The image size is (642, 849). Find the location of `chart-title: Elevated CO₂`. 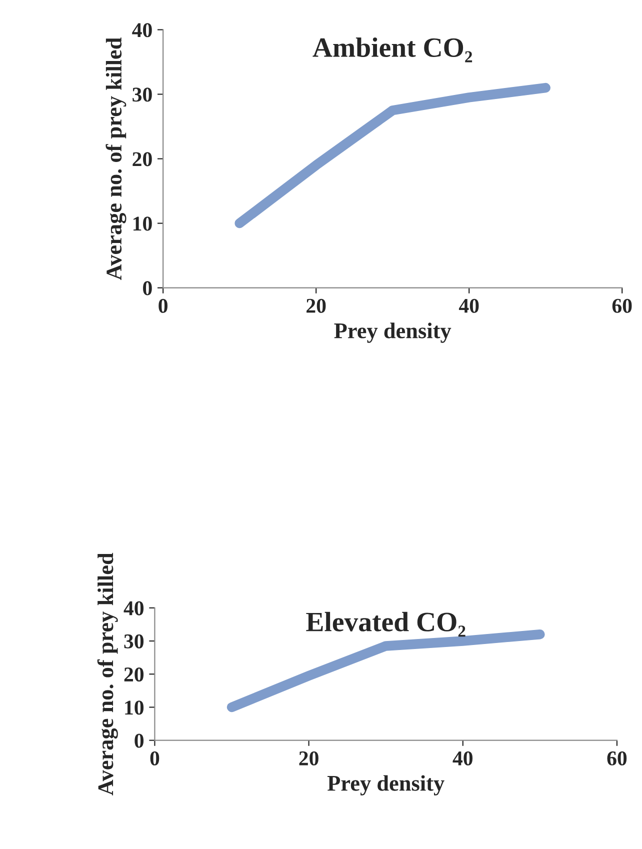

chart-title: Elevated CO₂ is located at coordinates (386, 624).